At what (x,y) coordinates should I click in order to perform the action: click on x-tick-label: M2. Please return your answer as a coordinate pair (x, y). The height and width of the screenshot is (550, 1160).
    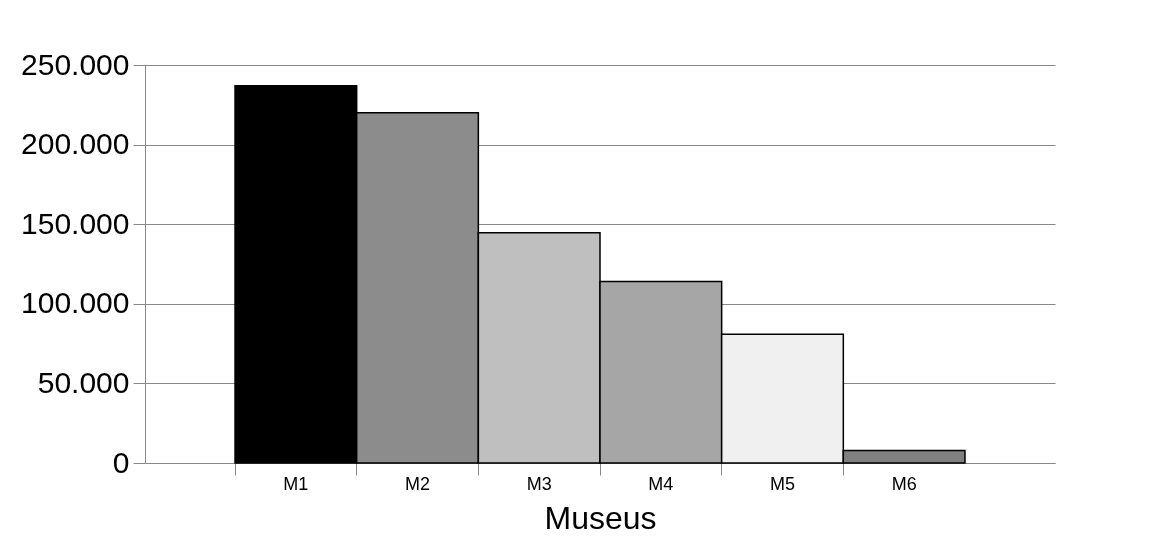
    Looking at the image, I should click on (418, 483).